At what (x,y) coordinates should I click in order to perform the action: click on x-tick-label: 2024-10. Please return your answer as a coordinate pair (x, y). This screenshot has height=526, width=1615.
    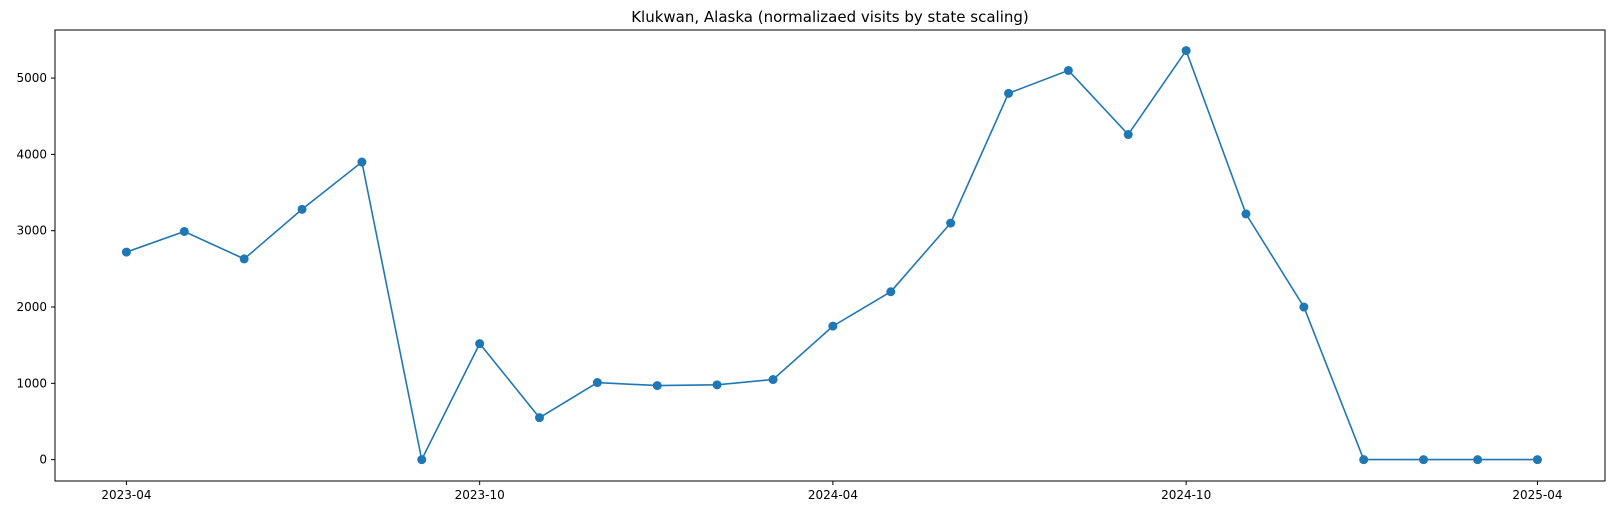
    Looking at the image, I should click on (1186, 495).